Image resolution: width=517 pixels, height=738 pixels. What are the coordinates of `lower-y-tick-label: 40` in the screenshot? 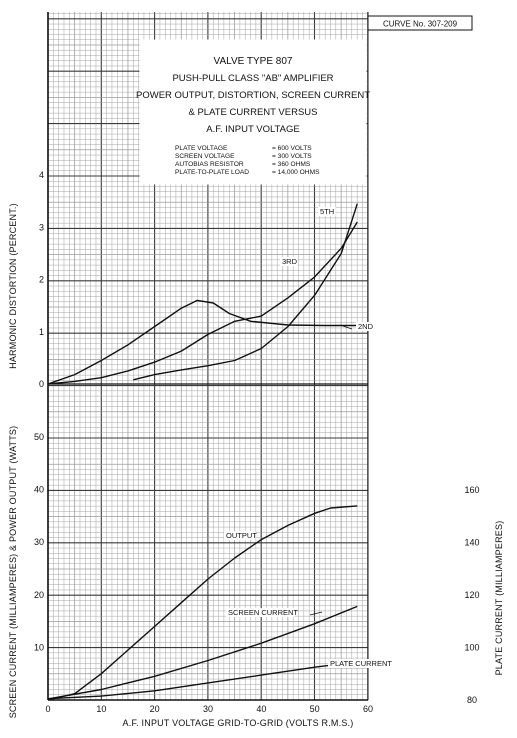 It's located at (39, 490).